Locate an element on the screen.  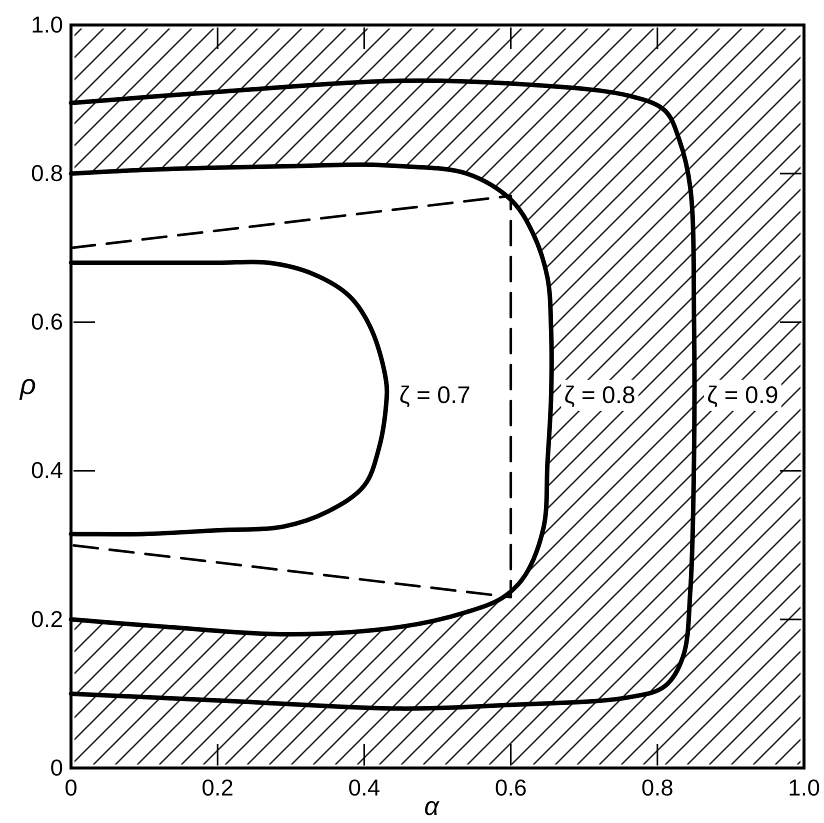
y-tick-label: 0.8 is located at coordinates (47, 173).